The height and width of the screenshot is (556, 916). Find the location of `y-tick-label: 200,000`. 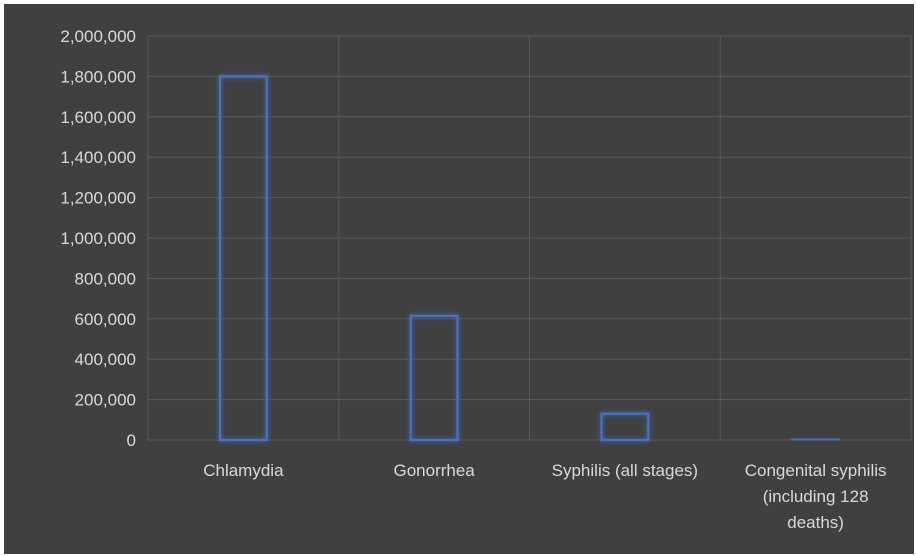

y-tick-label: 200,000 is located at coordinates (105, 400).